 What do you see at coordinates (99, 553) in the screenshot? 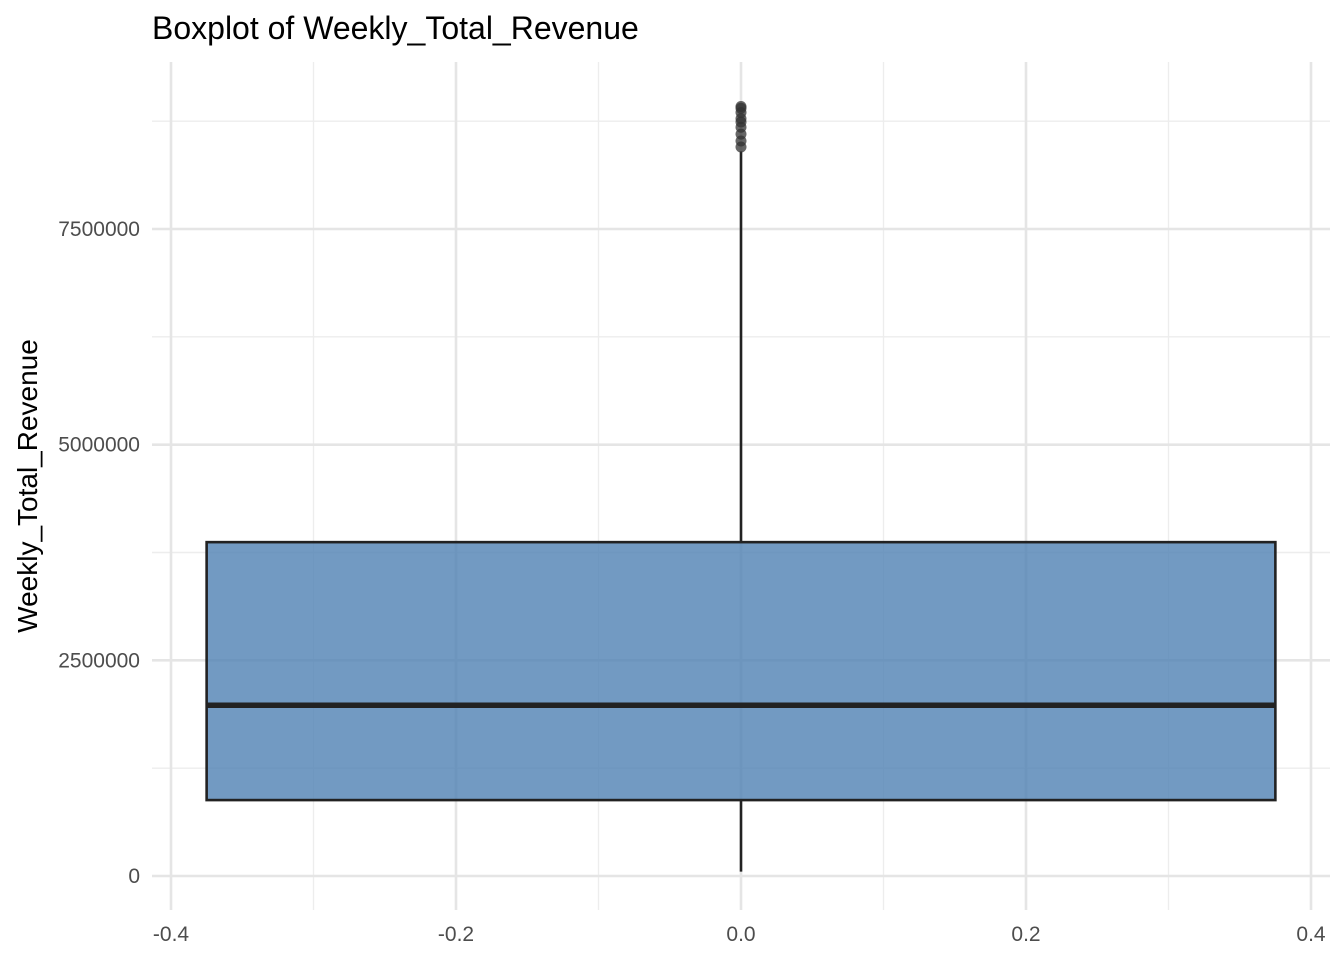
I see `y-tick-labels: 0 2500000 5000000 7500000` at bounding box center [99, 553].